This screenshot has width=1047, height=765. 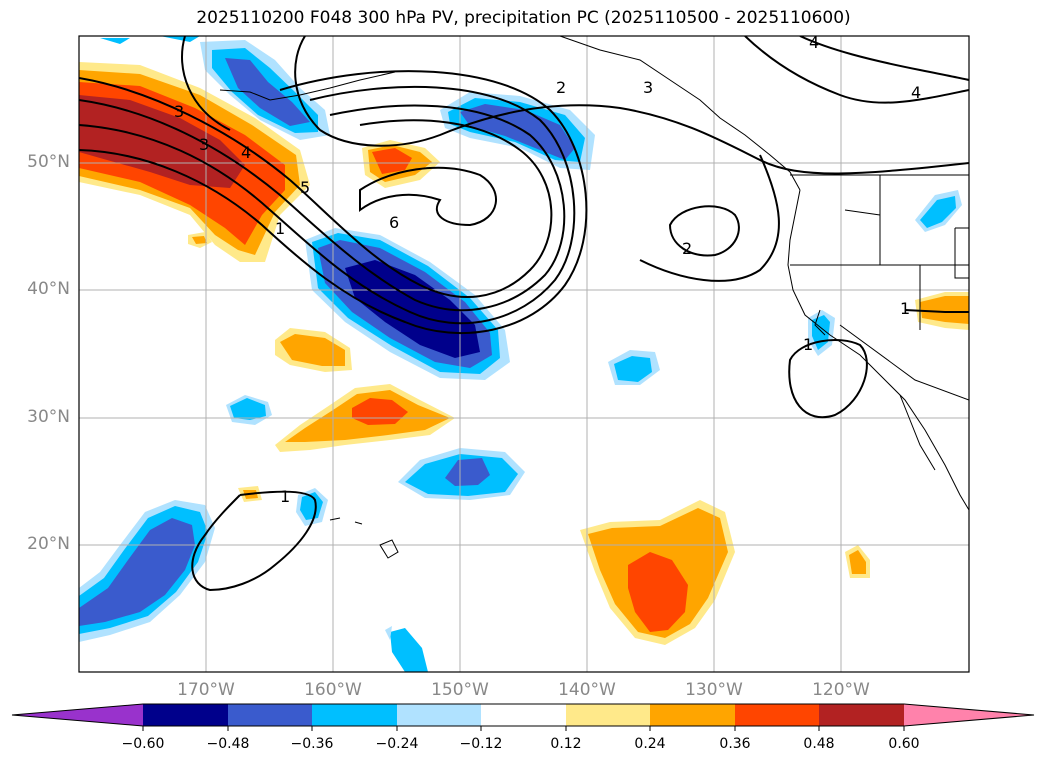 What do you see at coordinates (333, 690) in the screenshot?
I see `lon-label-160w: 160°W` at bounding box center [333, 690].